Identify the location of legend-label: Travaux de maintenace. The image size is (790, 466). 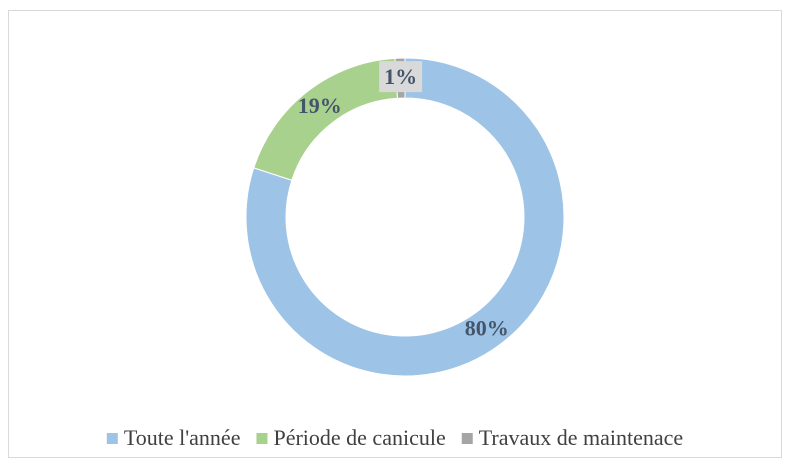
(581, 437).